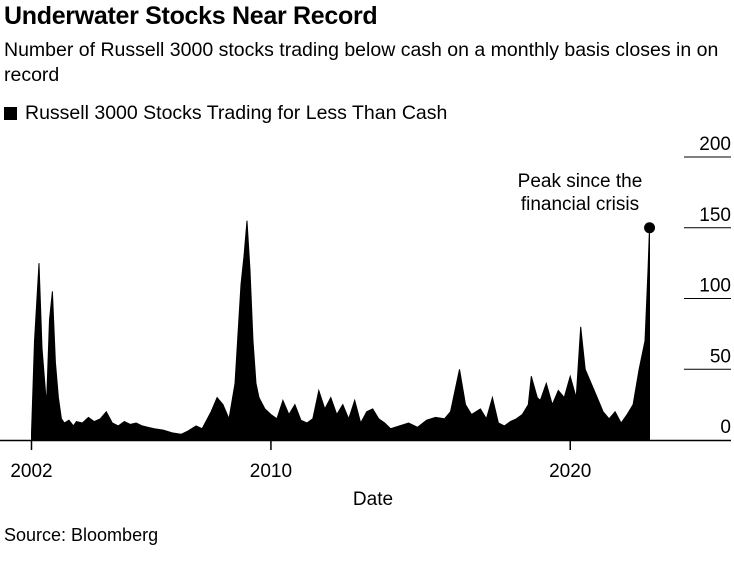 The image size is (734, 574). What do you see at coordinates (300, 461) in the screenshot?
I see `x-axis-ticks: 2002 2010 2020` at bounding box center [300, 461].